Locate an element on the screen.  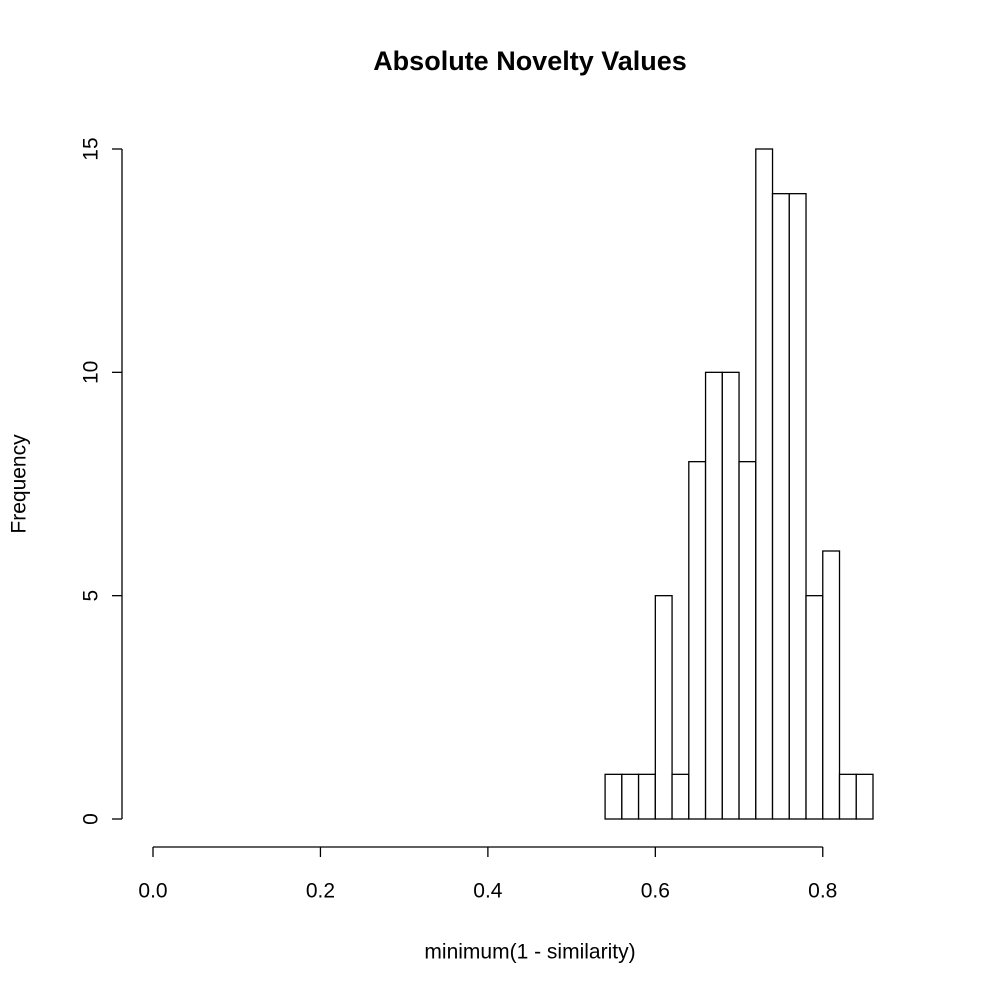
x-tick-label: 0.6 is located at coordinates (655, 891).